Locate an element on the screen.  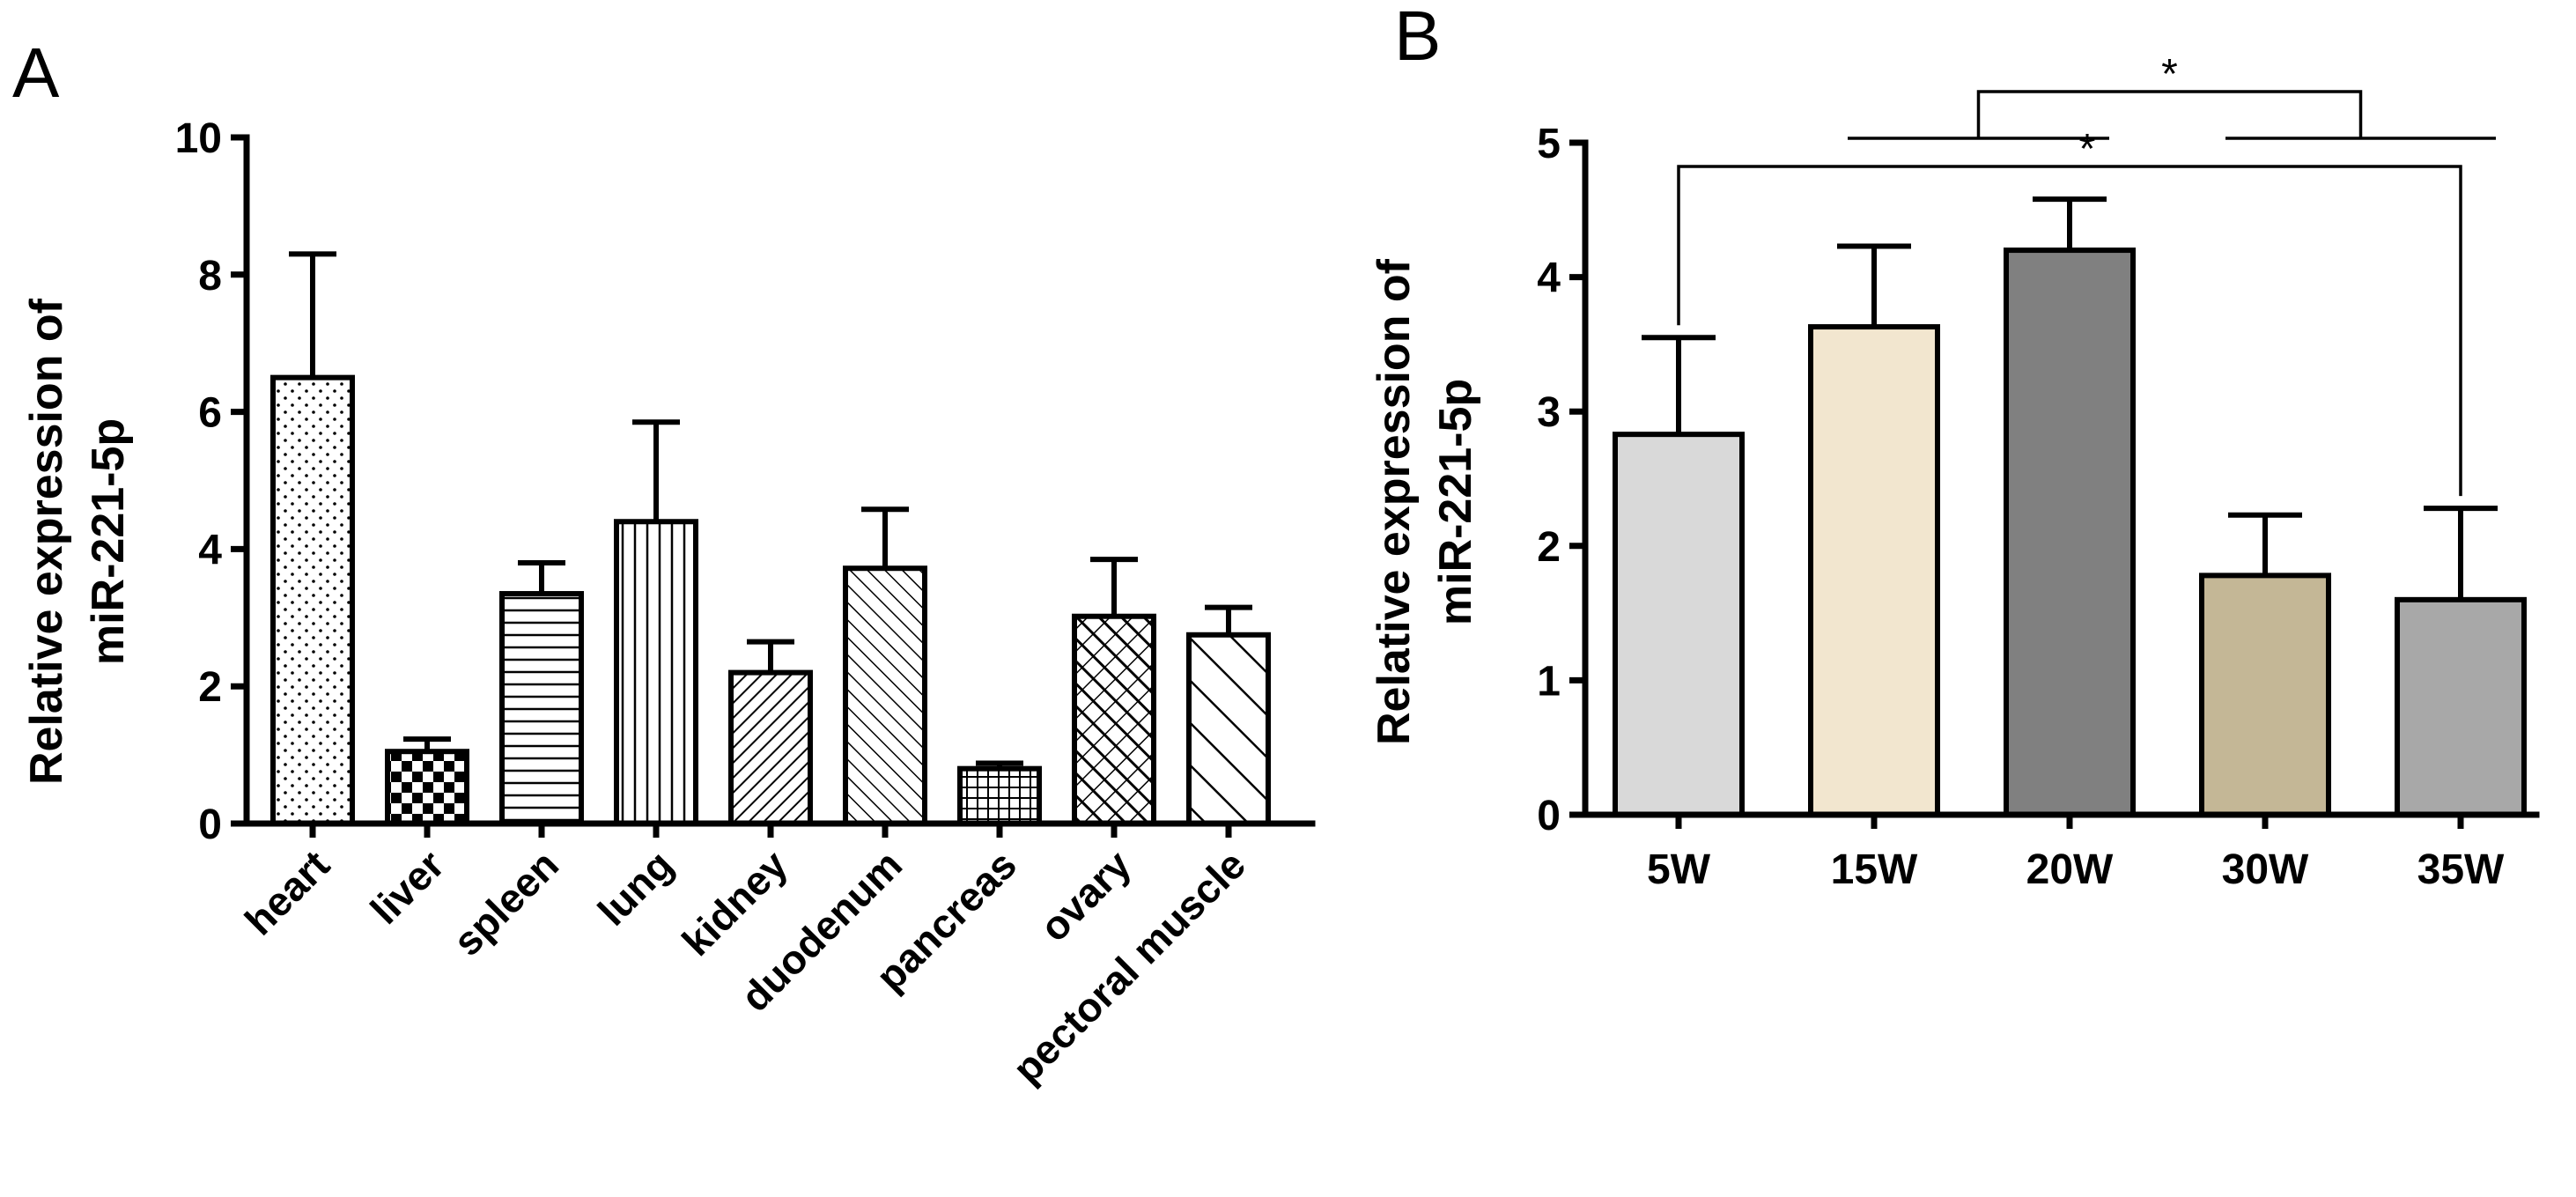
y-tick-label: 3 is located at coordinates (1549, 412).